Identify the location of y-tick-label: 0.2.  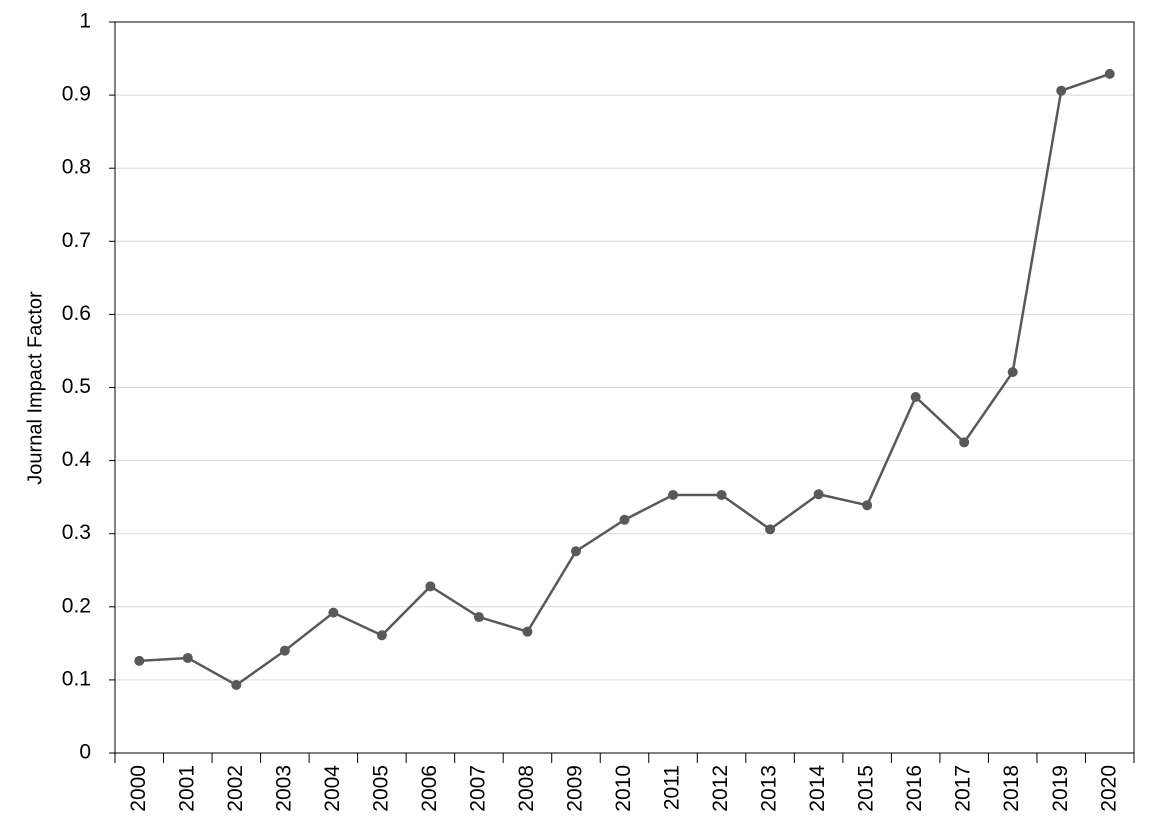
(76, 605).